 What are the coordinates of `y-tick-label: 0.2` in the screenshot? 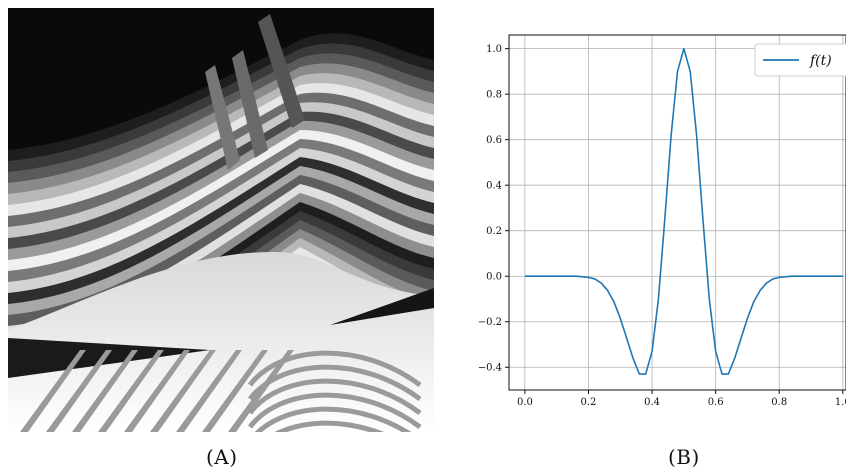 It's located at (494, 231).